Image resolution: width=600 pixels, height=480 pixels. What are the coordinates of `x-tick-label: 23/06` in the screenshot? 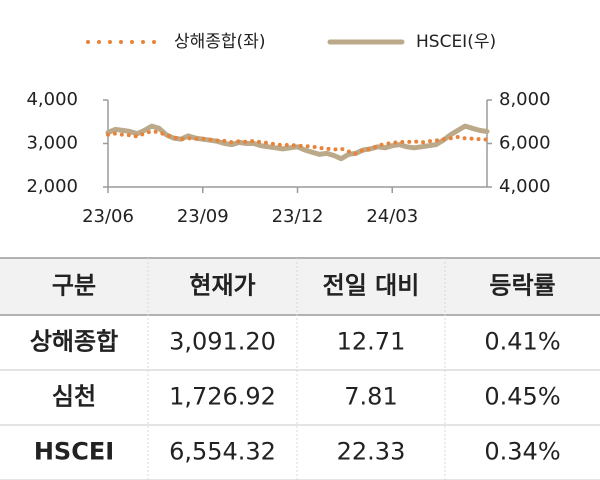 It's located at (108, 216).